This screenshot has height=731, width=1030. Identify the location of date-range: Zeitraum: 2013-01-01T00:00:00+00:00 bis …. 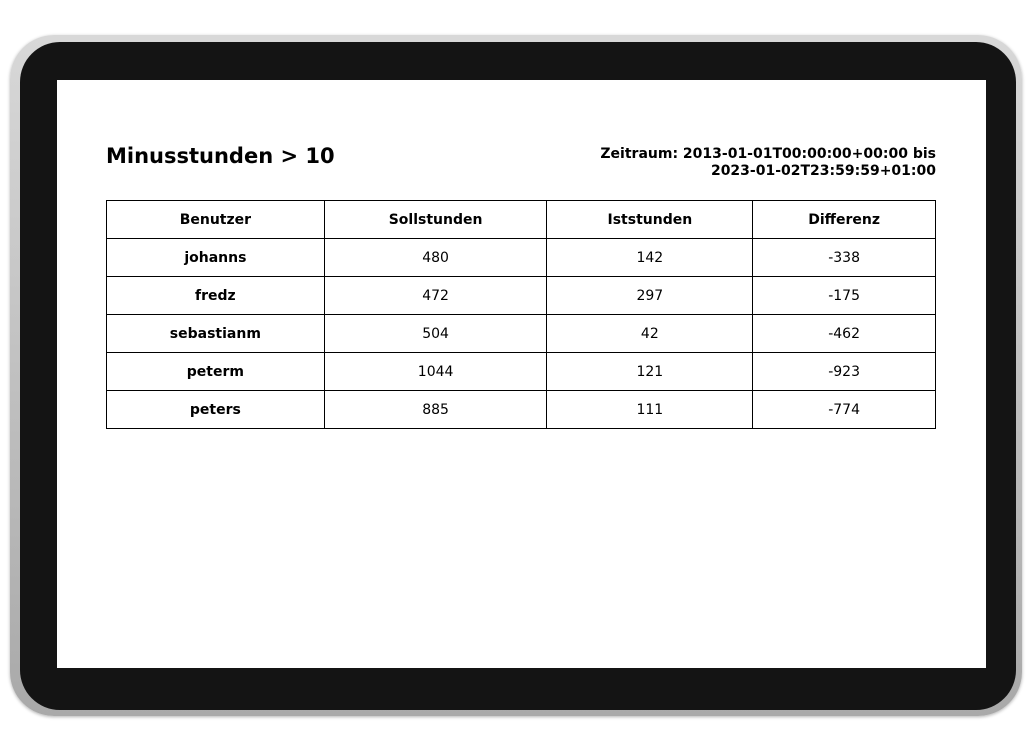
(768, 163).